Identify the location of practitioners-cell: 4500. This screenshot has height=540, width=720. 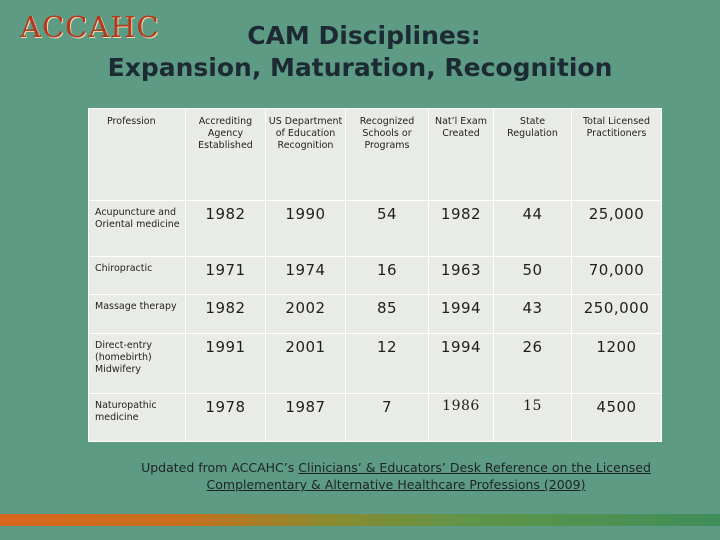
(616, 417).